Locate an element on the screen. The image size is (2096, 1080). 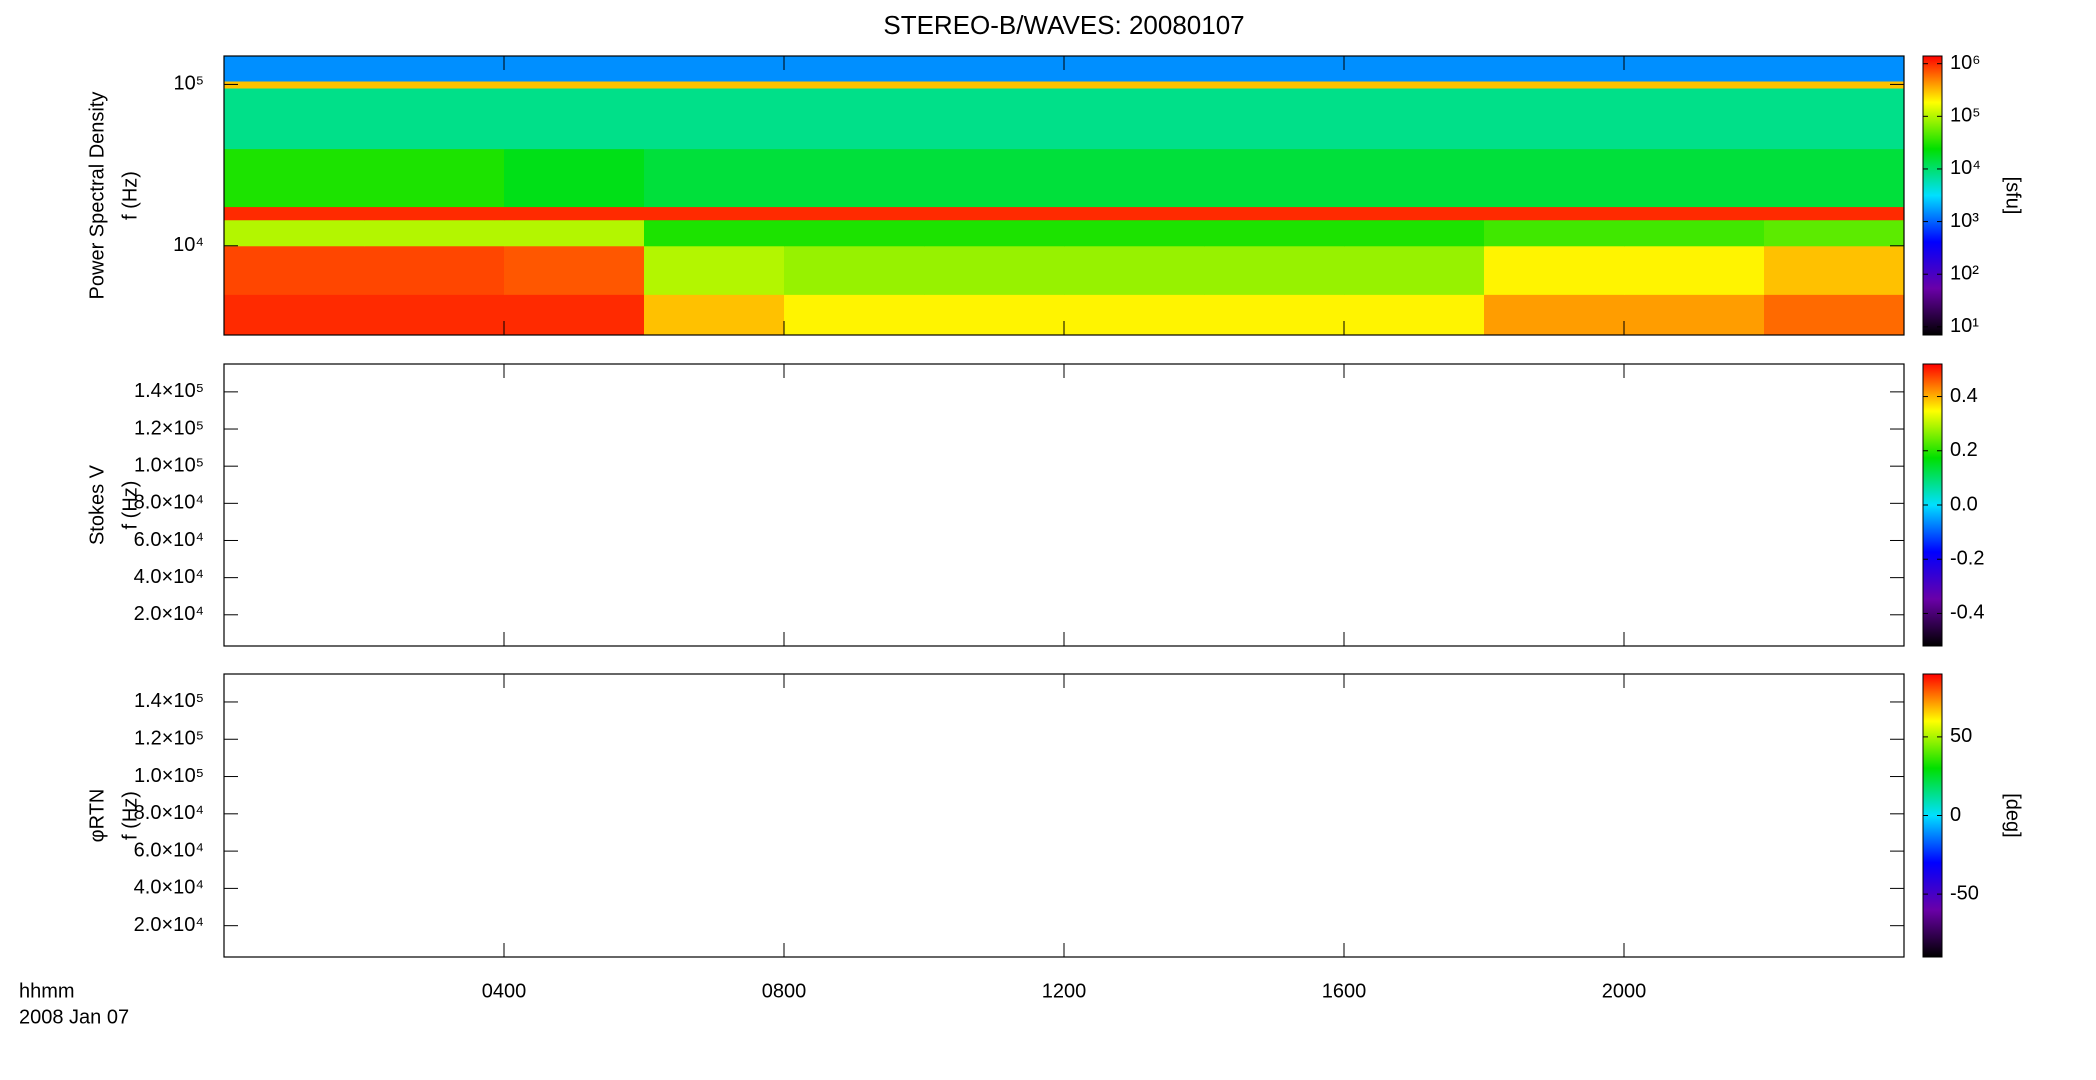
chart-title: STEREO-B/WAVES: 20080107 is located at coordinates (1063, 25).